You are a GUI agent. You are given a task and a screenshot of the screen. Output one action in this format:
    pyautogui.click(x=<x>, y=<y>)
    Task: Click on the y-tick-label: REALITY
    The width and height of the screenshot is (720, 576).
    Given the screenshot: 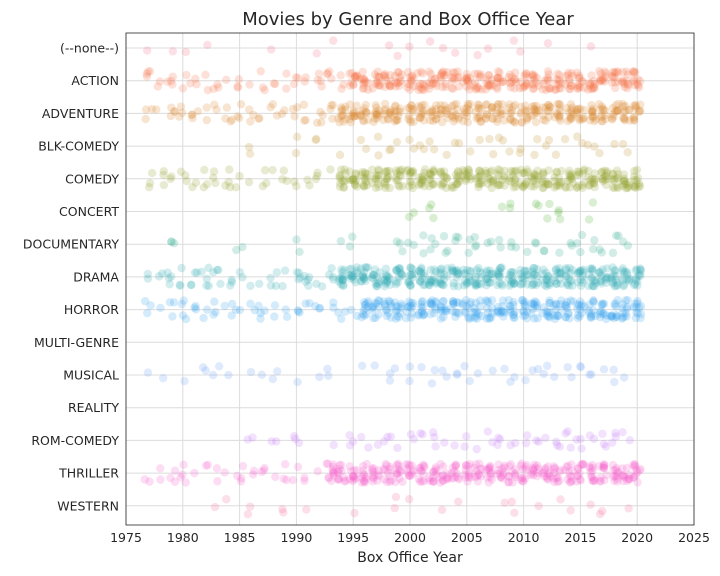 What is the action you would take?
    pyautogui.click(x=93, y=407)
    